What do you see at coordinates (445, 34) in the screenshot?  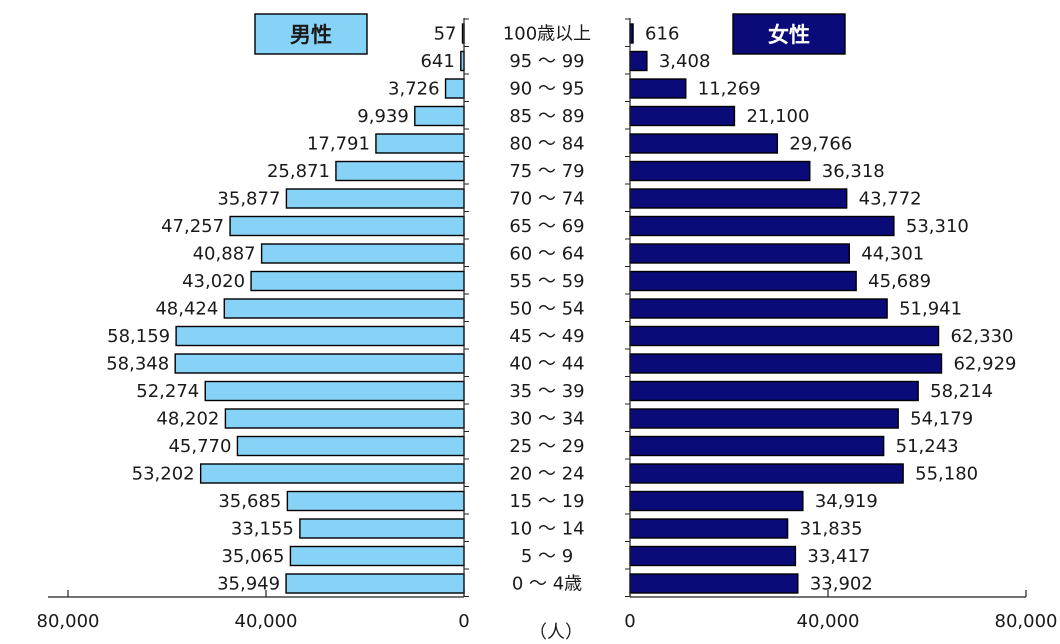 I see `male-value-label: 57` at bounding box center [445, 34].